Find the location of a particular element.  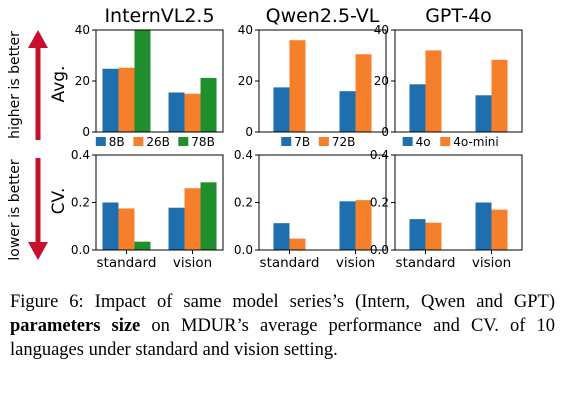

panel-cv-1: 0.0 0.2 0.4 standard vision is located at coordinates (147, 209).